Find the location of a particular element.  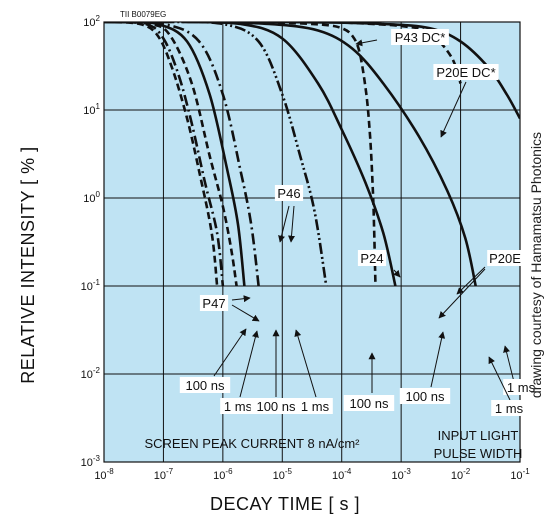

annotation-label: SCREEN PEAK CURRENT 8 nA/cm² is located at coordinates (252, 443).